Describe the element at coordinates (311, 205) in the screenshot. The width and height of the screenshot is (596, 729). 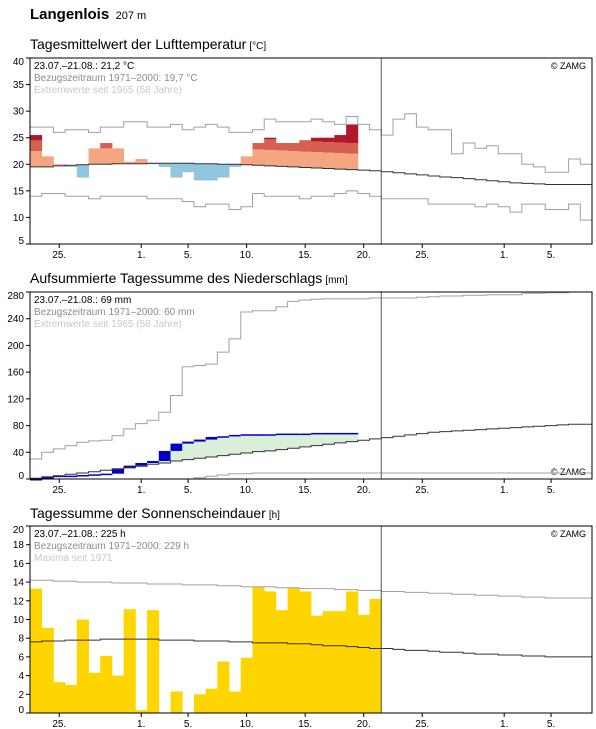
I see `temp-extreme-min-line` at that location.